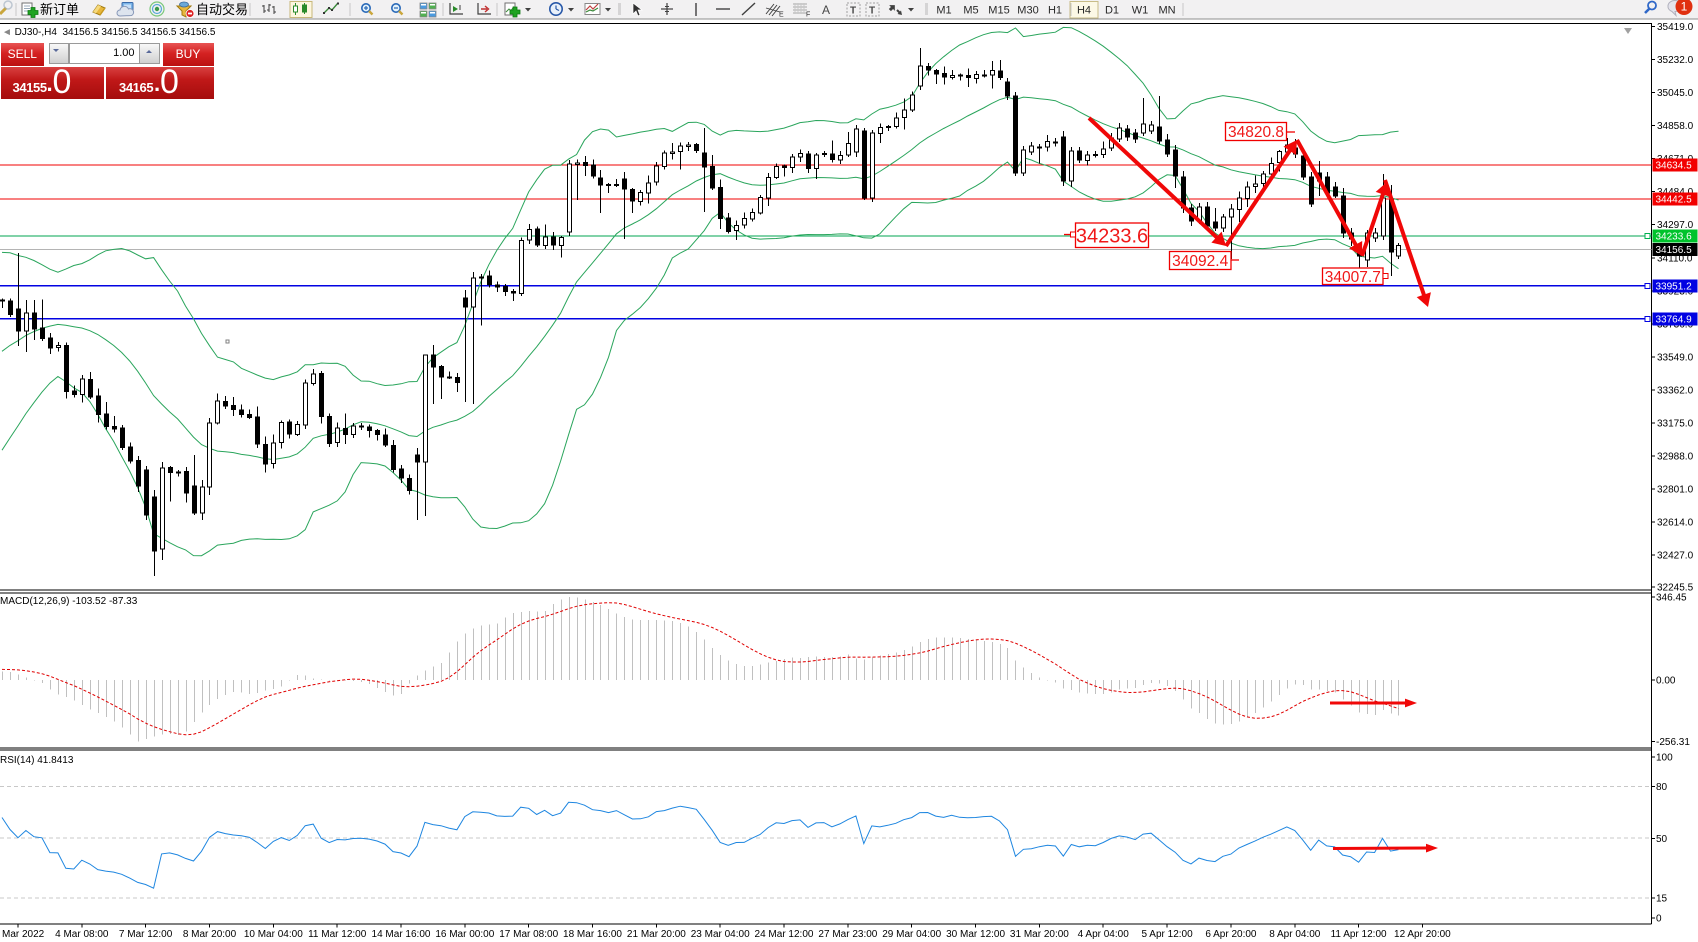 This screenshot has height=942, width=1698. Describe the element at coordinates (1084, 11) in the screenshot. I see `svg-text: H4` at that location.